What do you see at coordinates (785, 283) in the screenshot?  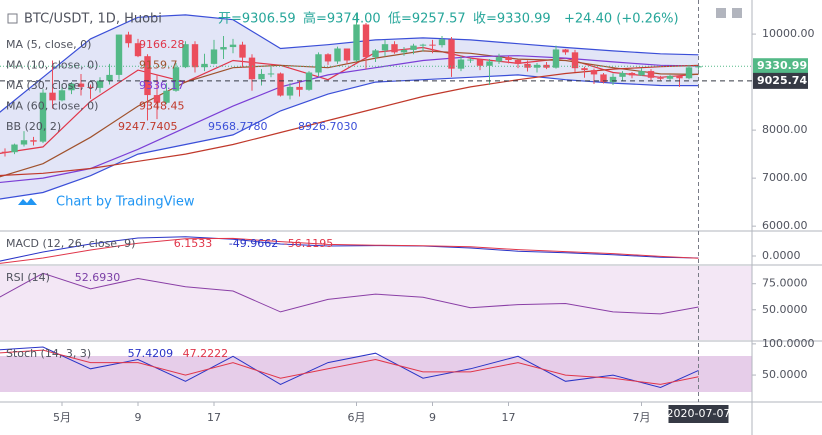 I see `y-tick-label: 75.0000` at bounding box center [785, 283].